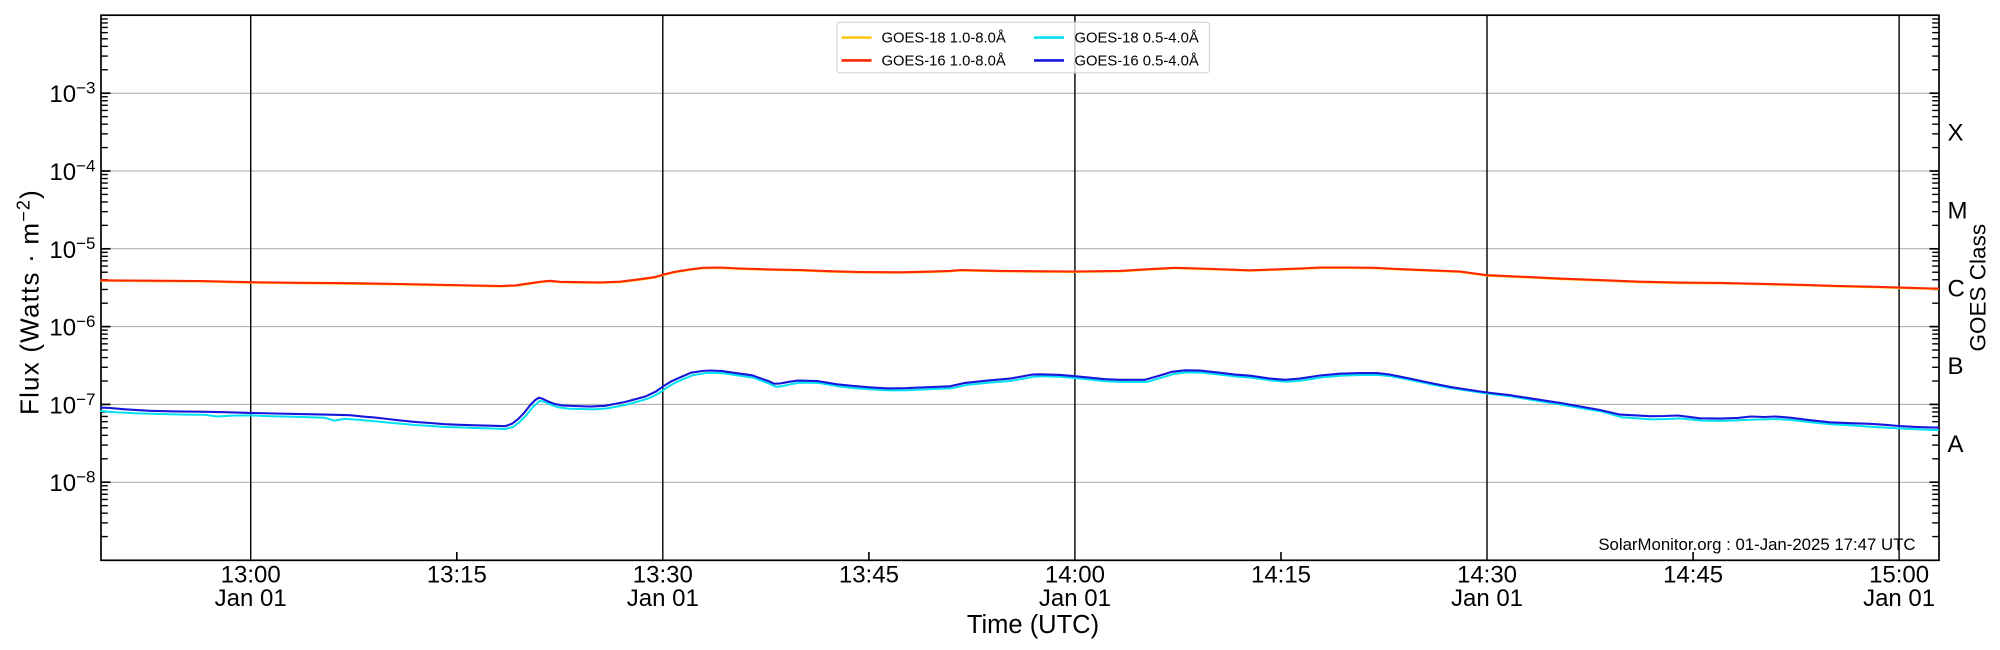  Describe the element at coordinates (72, 249) in the screenshot. I see `svg-text: 10⁻⁵` at that location.